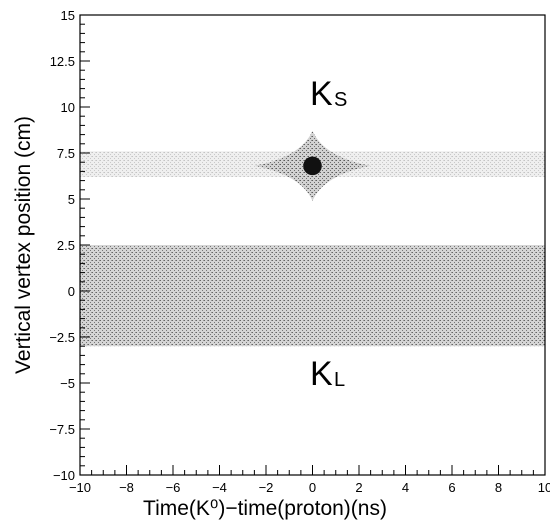  I want to click on x-tick-label: 4, so click(405, 487).